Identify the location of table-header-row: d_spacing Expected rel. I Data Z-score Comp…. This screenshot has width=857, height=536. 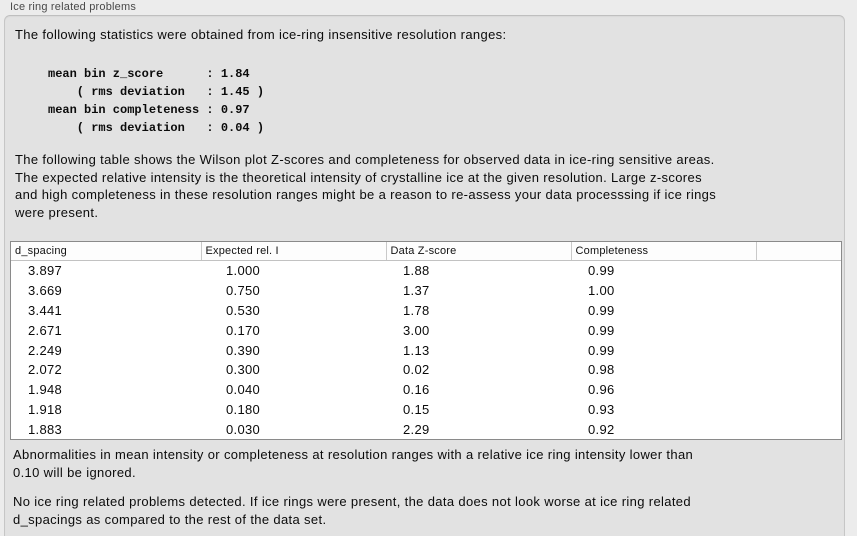
(426, 251).